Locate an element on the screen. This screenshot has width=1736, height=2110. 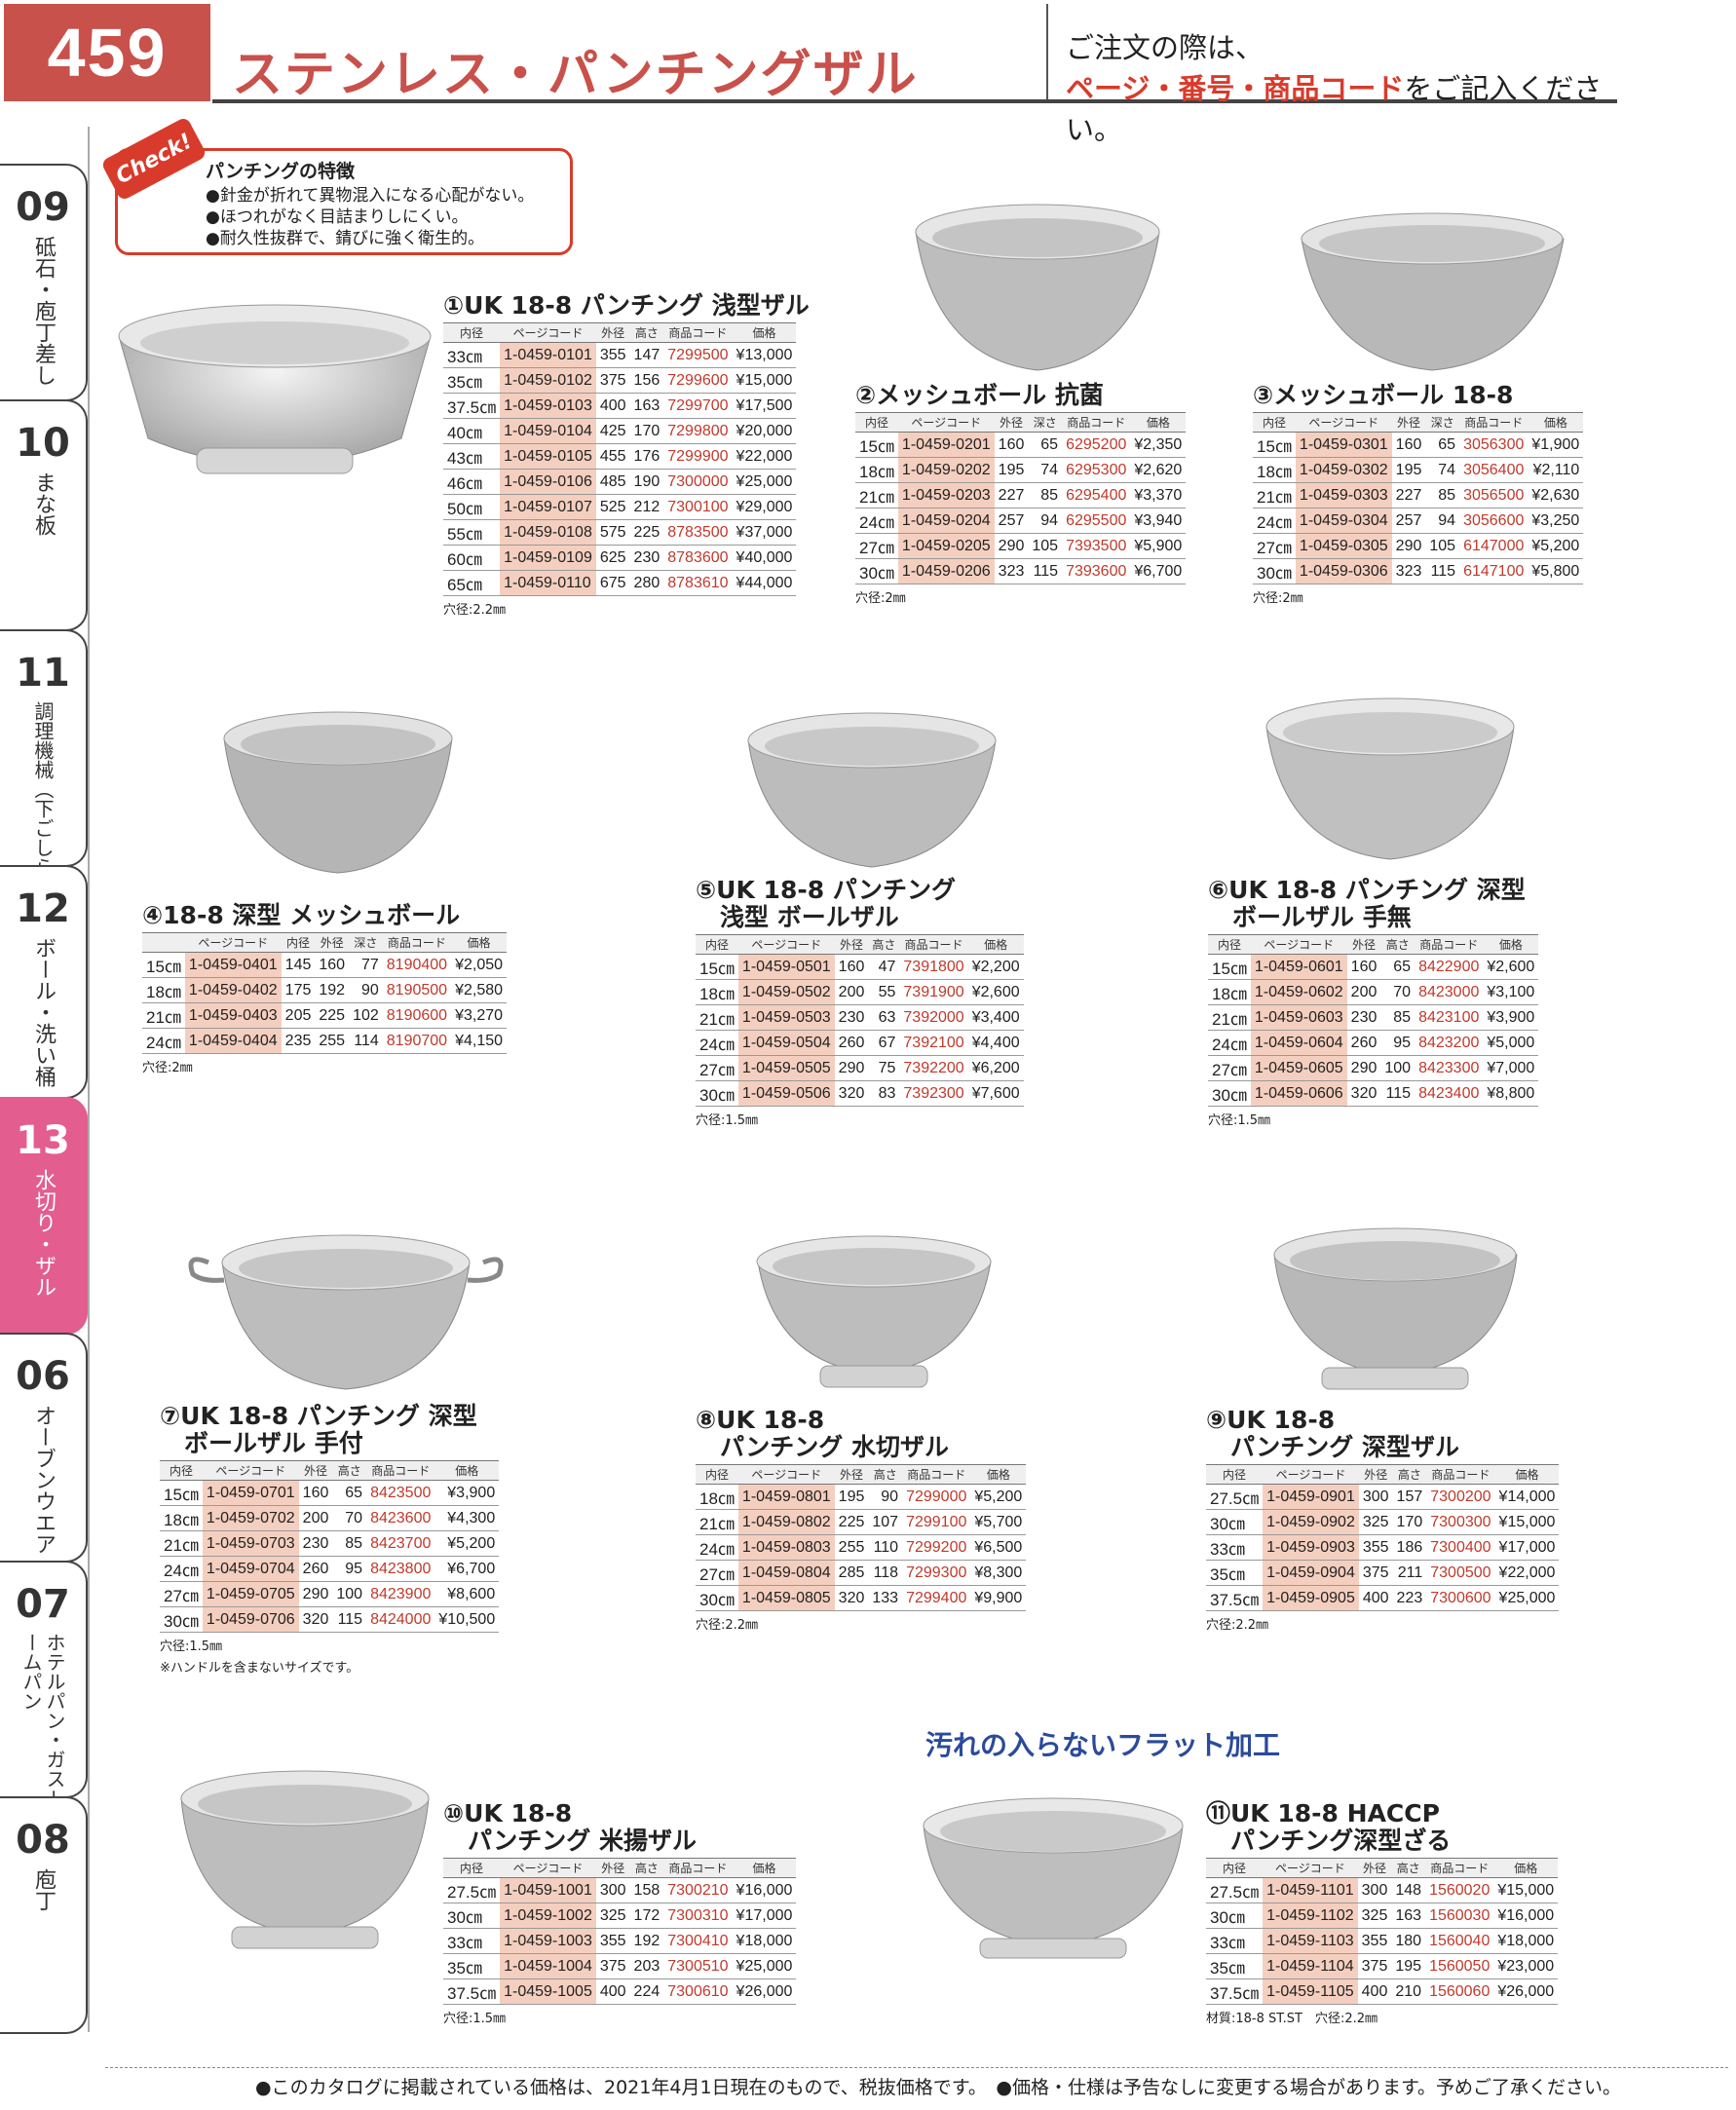
table-cell: 400 is located at coordinates (612, 1992).